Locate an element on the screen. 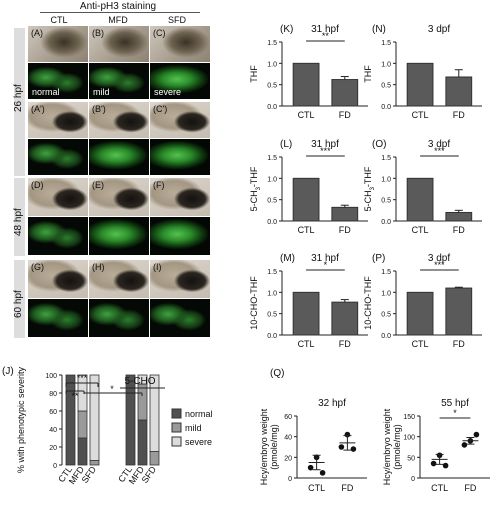 The image size is (500, 507). group-label: 5-CHO is located at coordinates (139, 381).